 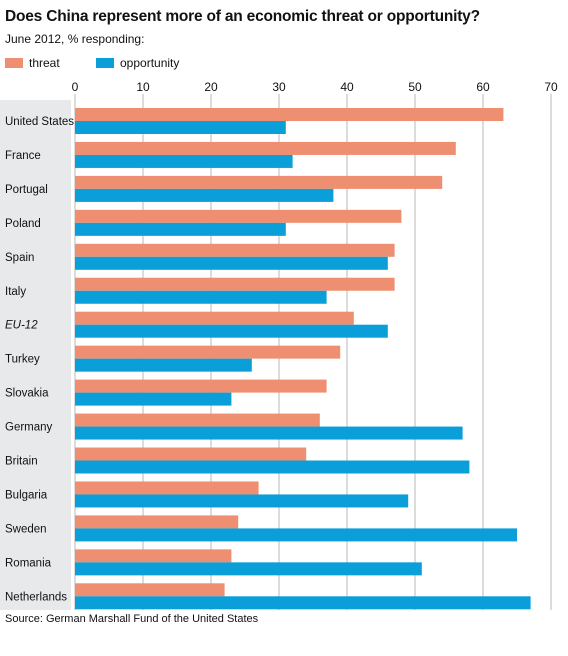 What do you see at coordinates (483, 87) in the screenshot?
I see `x-tick-label: 60` at bounding box center [483, 87].